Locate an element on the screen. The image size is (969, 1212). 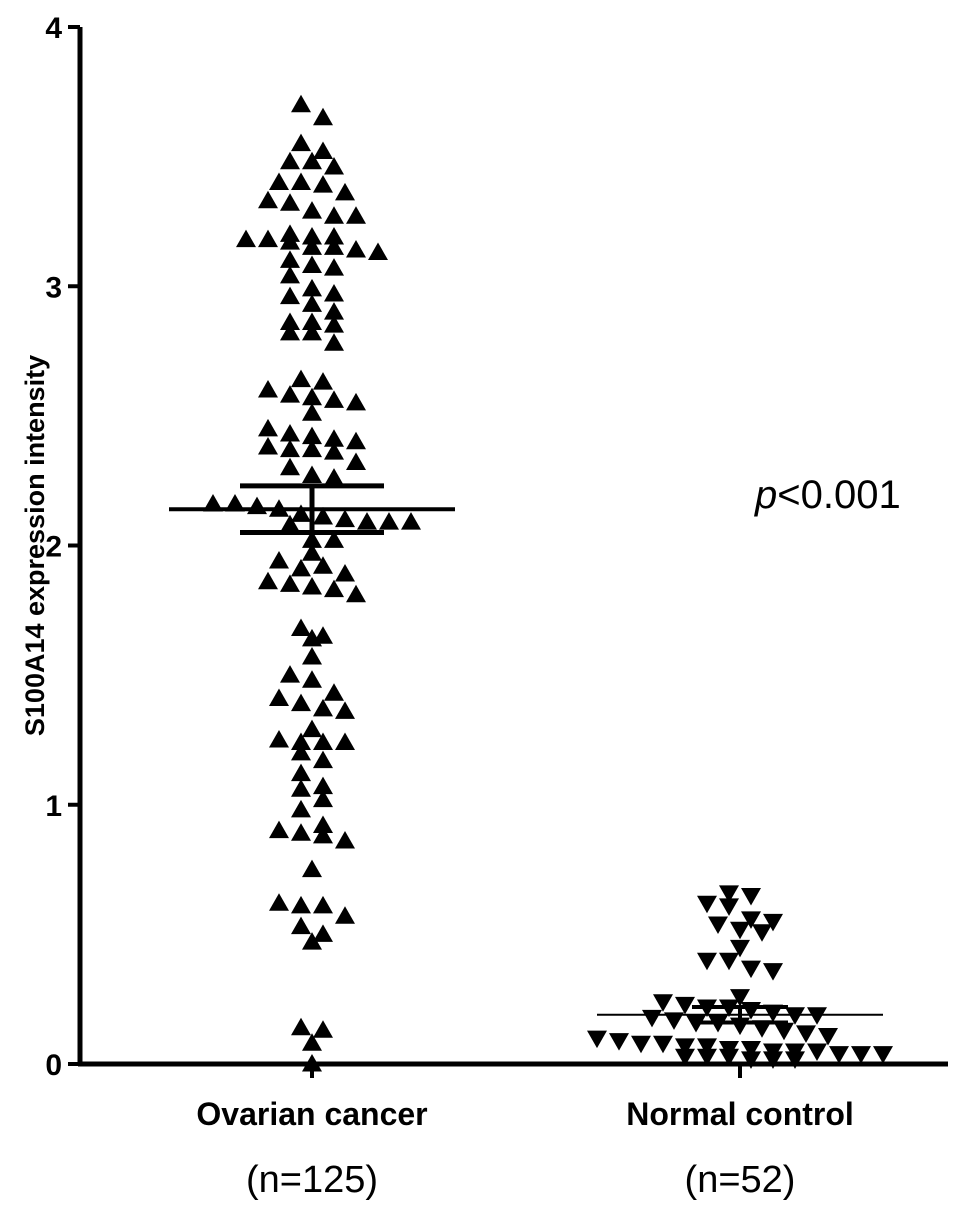
category-label: Ovarian cancer is located at coordinates (311, 1114).